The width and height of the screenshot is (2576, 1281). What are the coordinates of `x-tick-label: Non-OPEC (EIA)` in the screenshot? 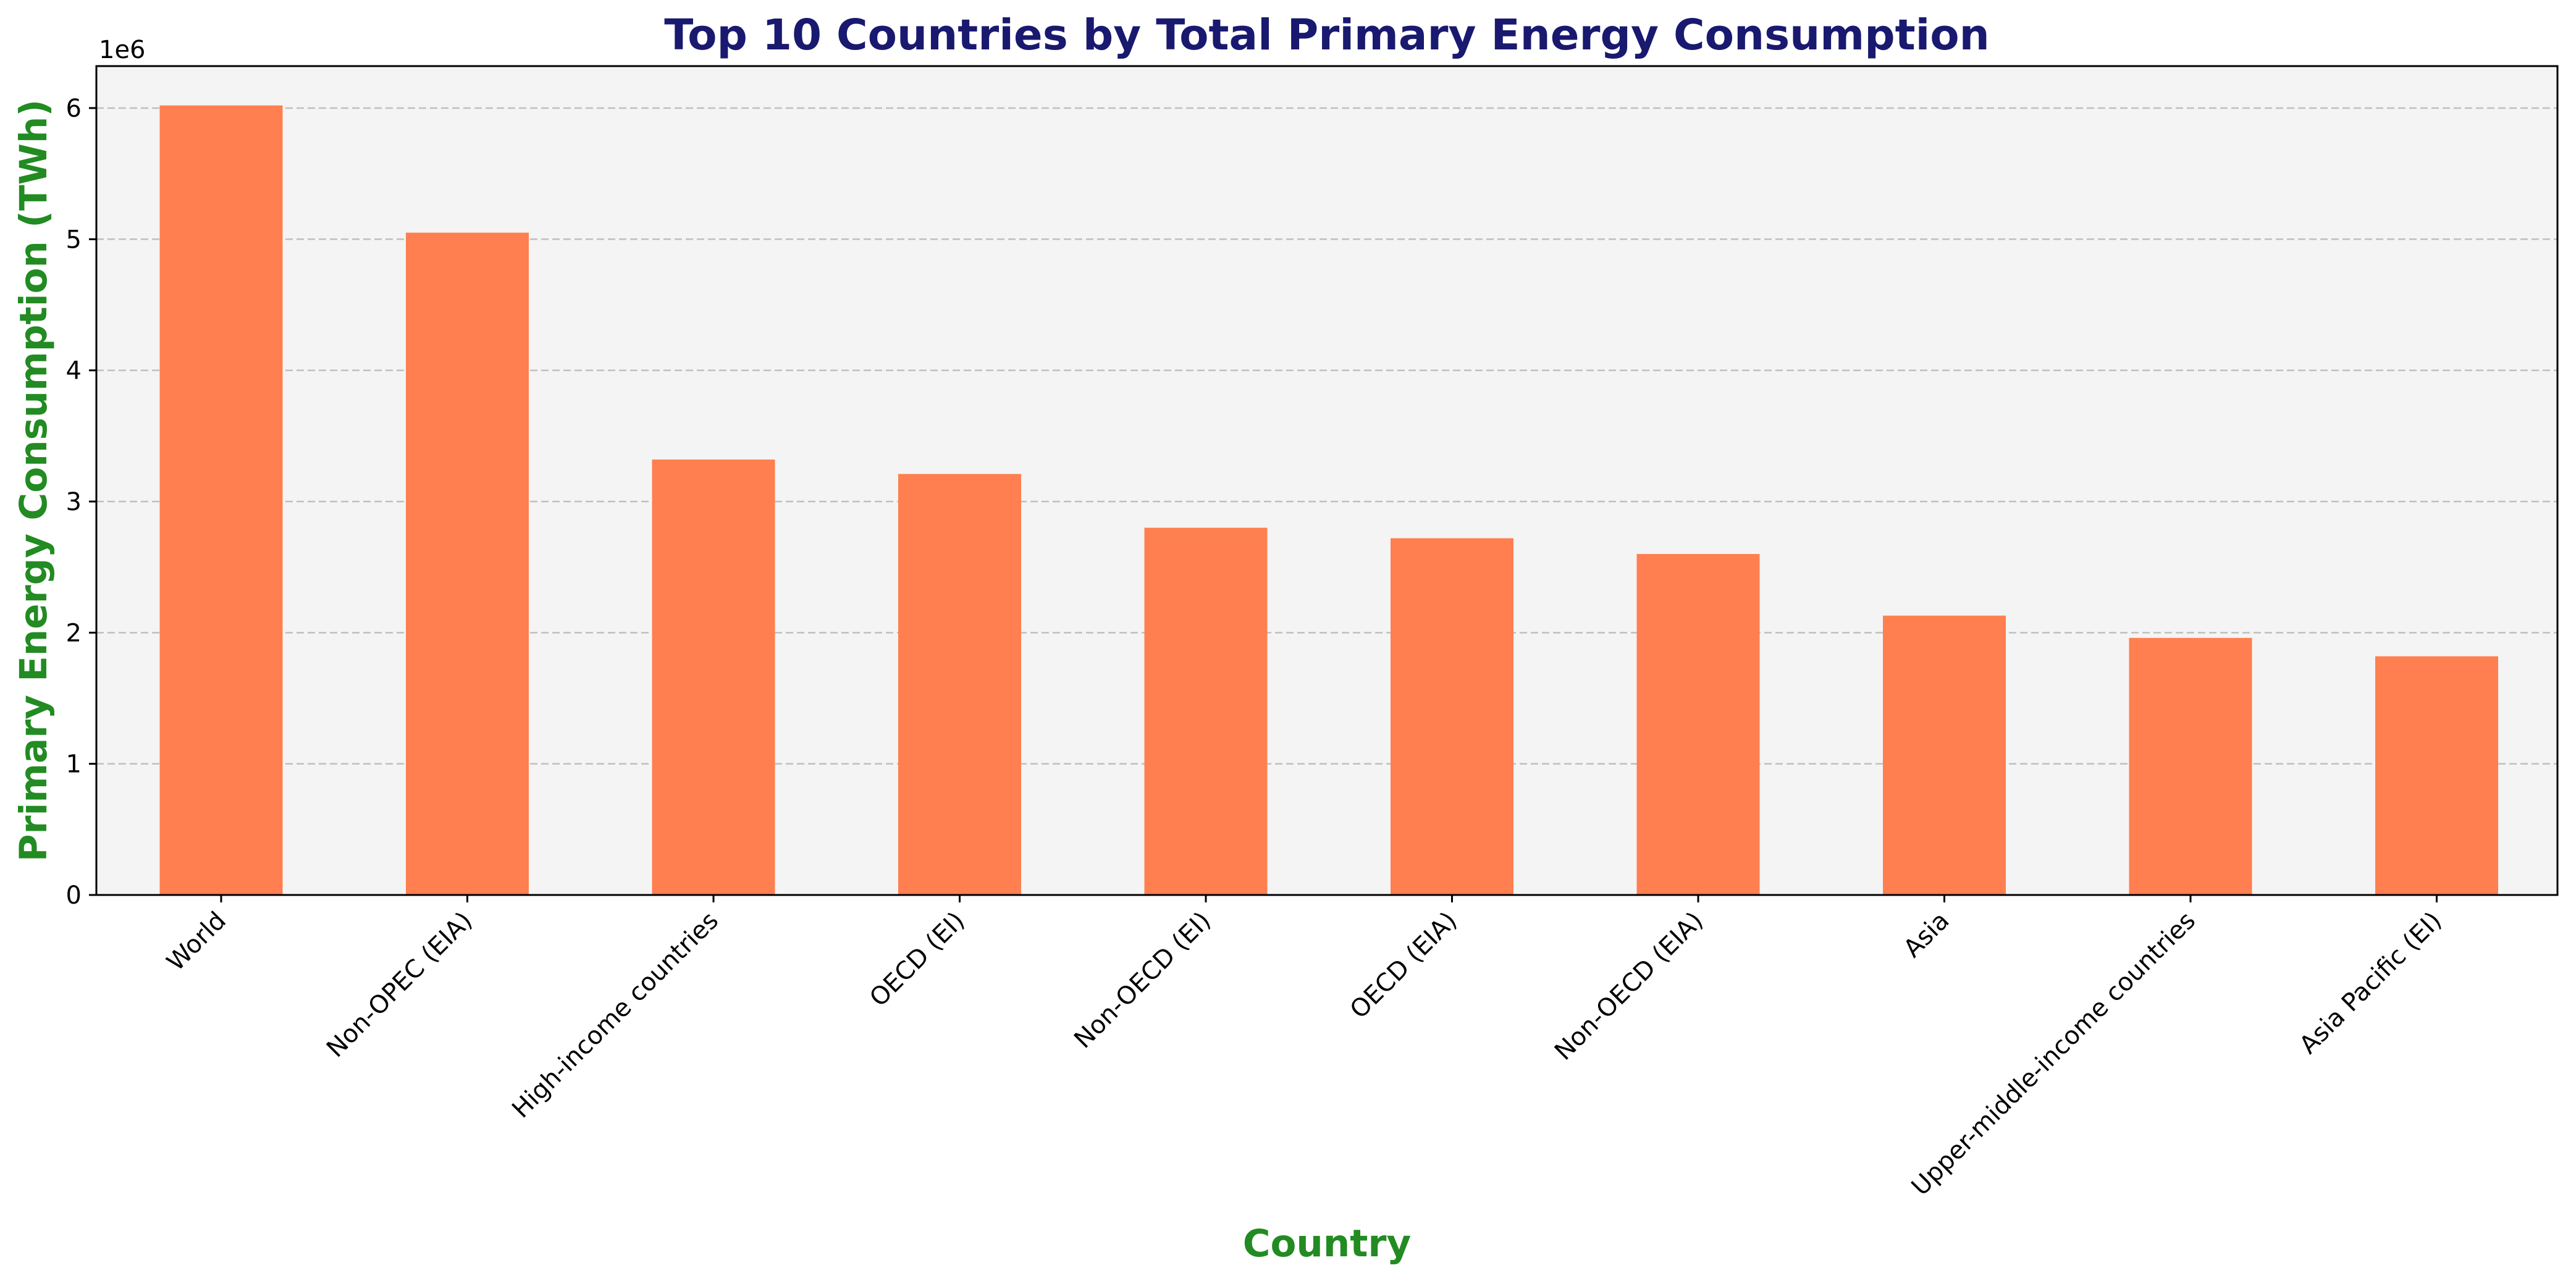 It's located at (399, 985).